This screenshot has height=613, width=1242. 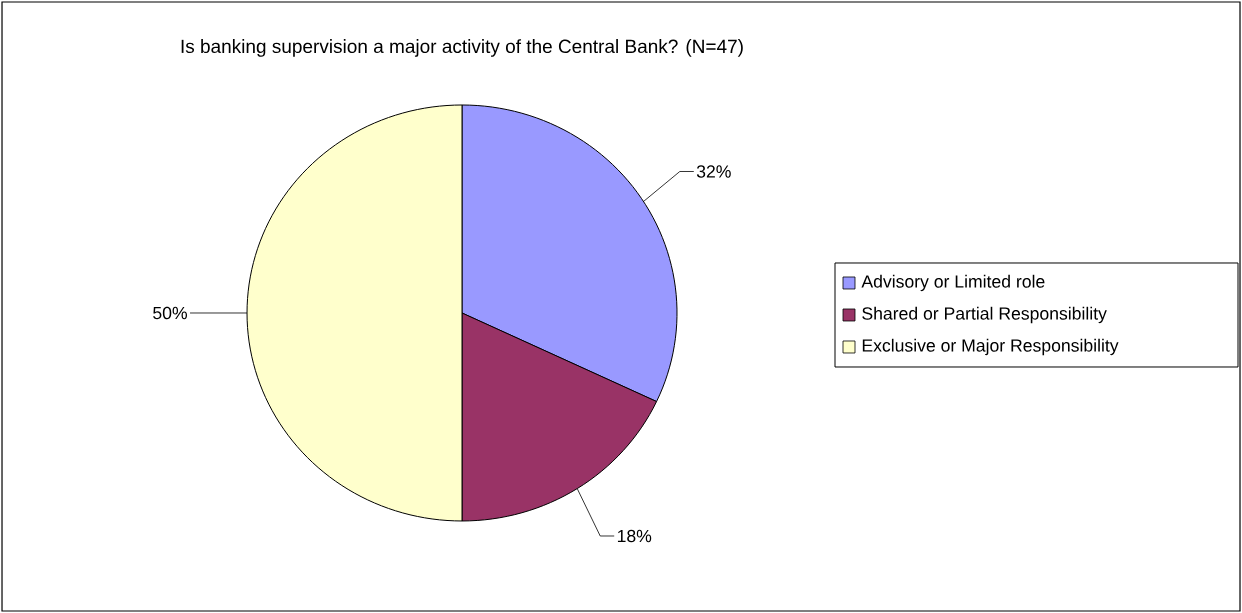 I want to click on data-label: 32%, so click(x=713, y=171).